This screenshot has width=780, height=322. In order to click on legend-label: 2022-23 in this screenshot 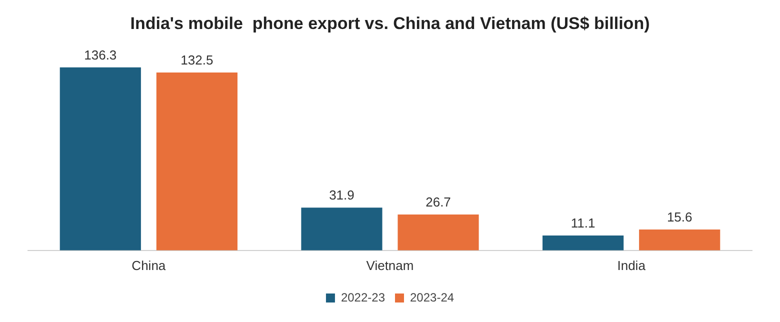, I will do `click(363, 297)`.